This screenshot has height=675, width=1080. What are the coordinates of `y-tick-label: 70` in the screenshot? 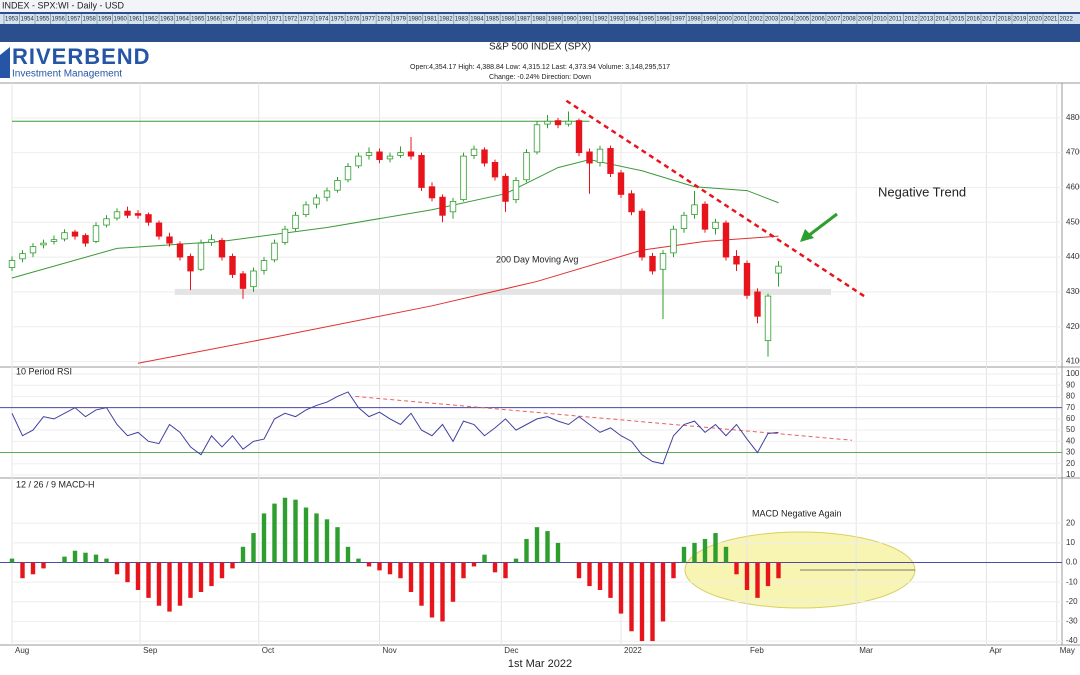 It's located at (1070, 407).